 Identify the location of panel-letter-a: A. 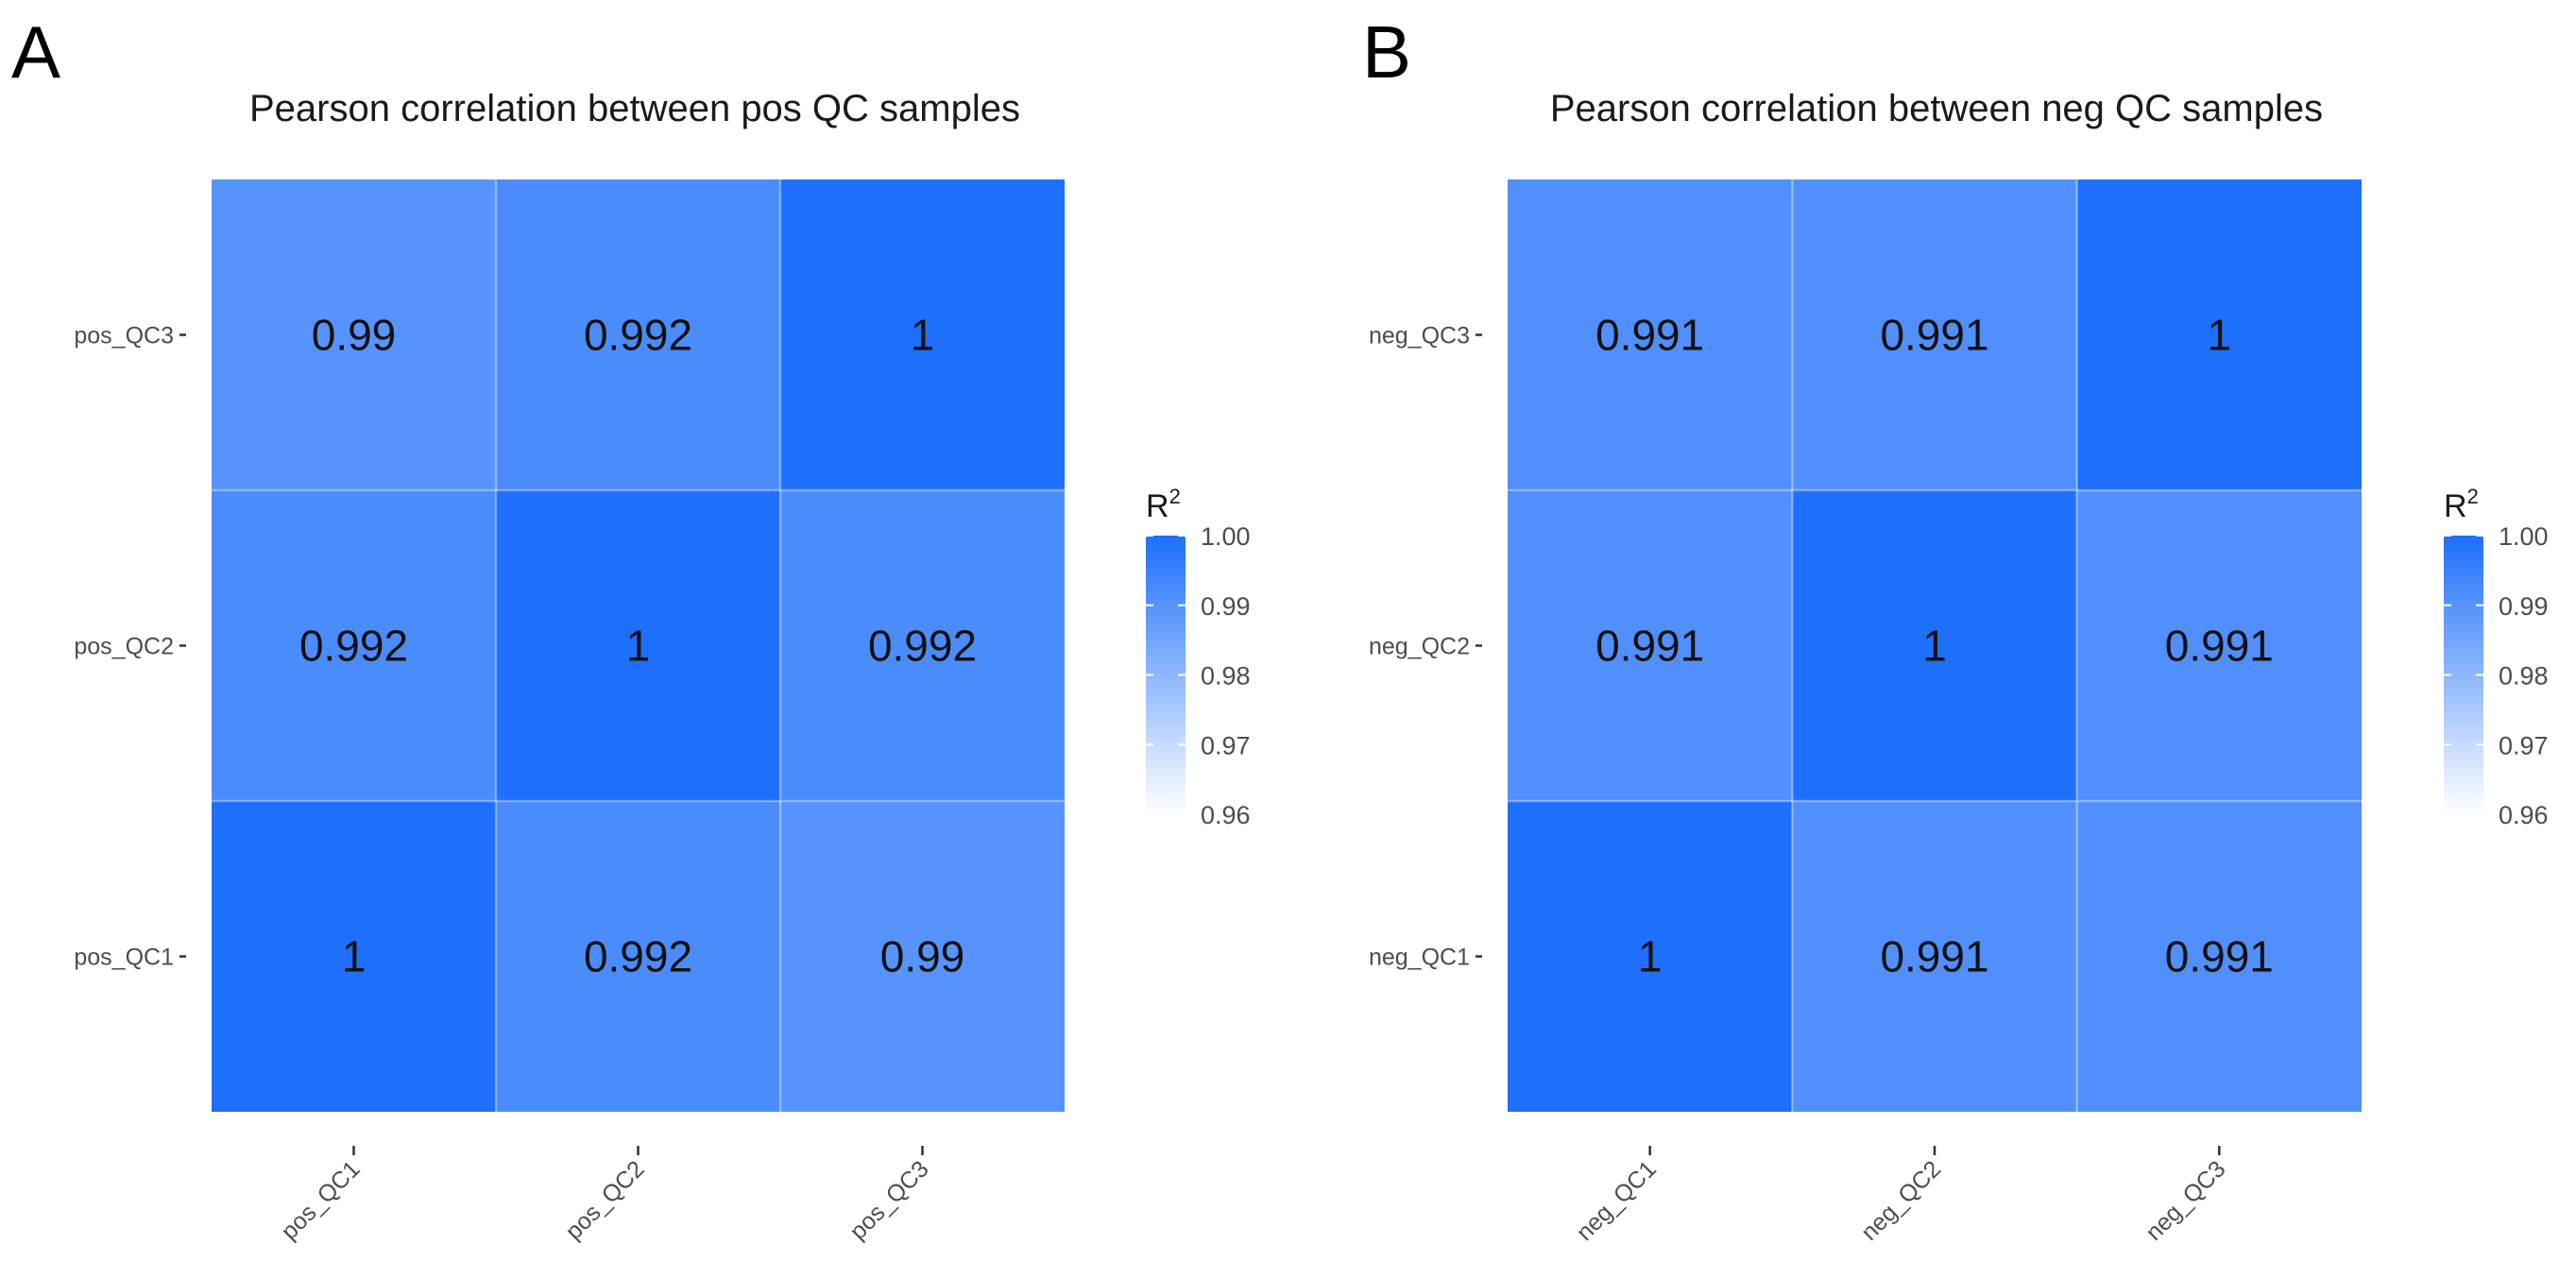
(35, 52).